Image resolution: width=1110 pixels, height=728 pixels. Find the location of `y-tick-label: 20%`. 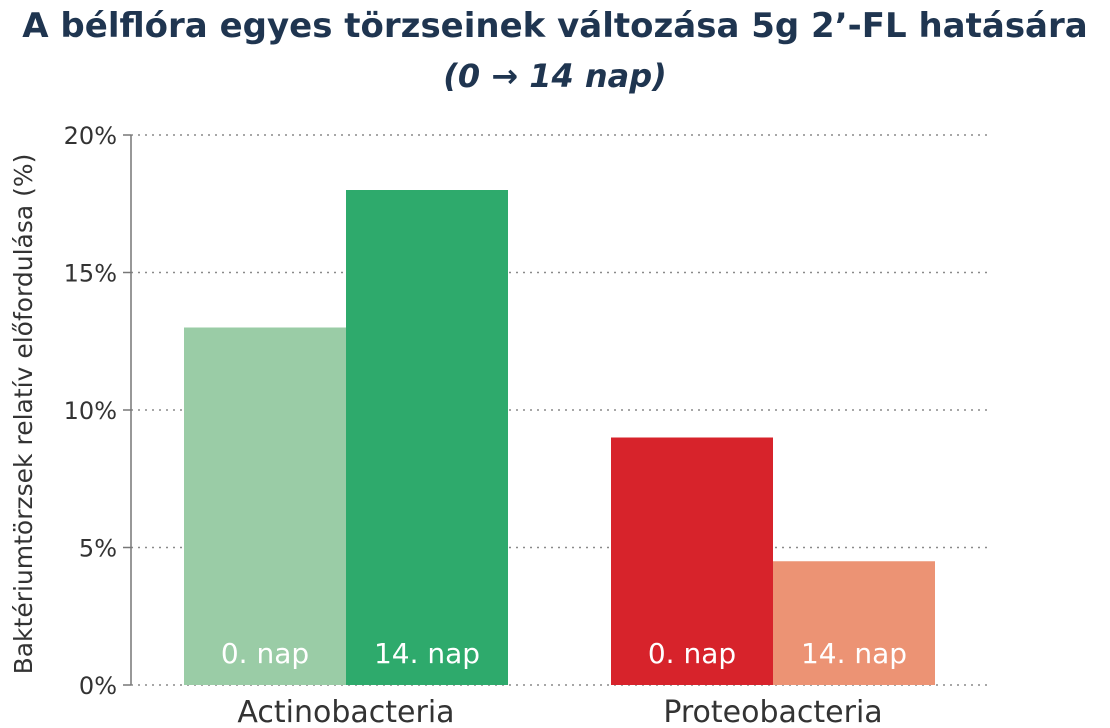

y-tick-label: 20% is located at coordinates (90, 136).